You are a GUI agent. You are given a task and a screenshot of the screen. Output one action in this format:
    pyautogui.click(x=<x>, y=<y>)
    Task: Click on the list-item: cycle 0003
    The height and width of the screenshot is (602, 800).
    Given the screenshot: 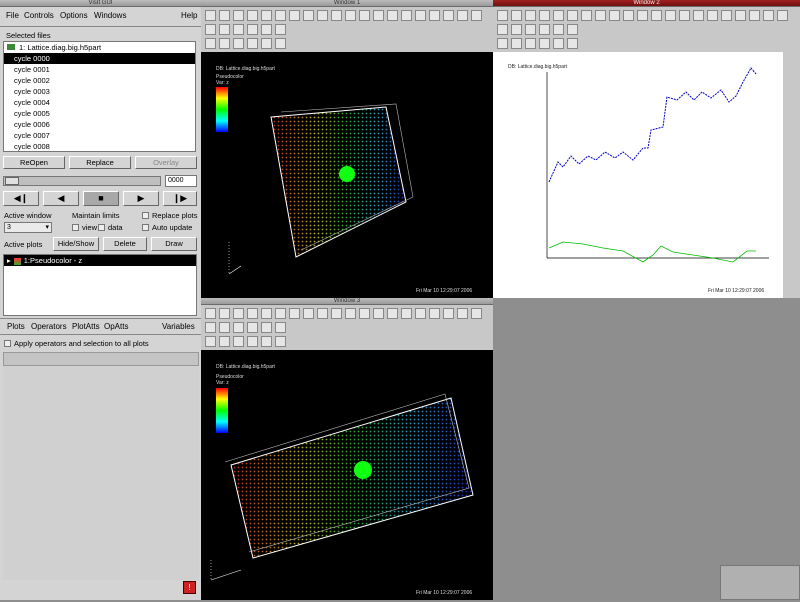 What is the action you would take?
    pyautogui.click(x=32, y=91)
    